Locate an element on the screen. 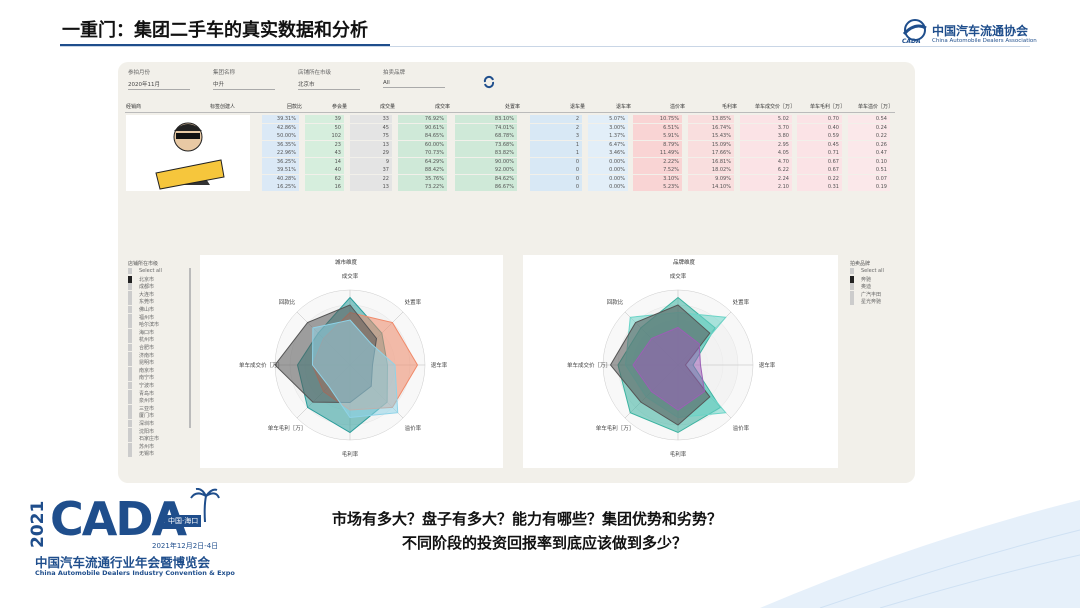 The height and width of the screenshot is (608, 1080). table-cell: 15.43% is located at coordinates (711, 136).